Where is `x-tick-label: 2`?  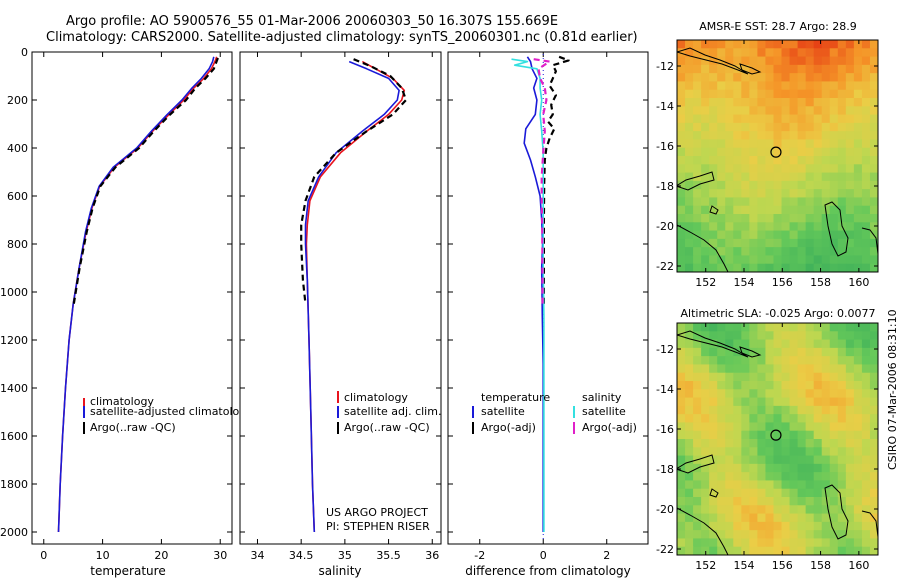 x-tick-label: 2 is located at coordinates (606, 555).